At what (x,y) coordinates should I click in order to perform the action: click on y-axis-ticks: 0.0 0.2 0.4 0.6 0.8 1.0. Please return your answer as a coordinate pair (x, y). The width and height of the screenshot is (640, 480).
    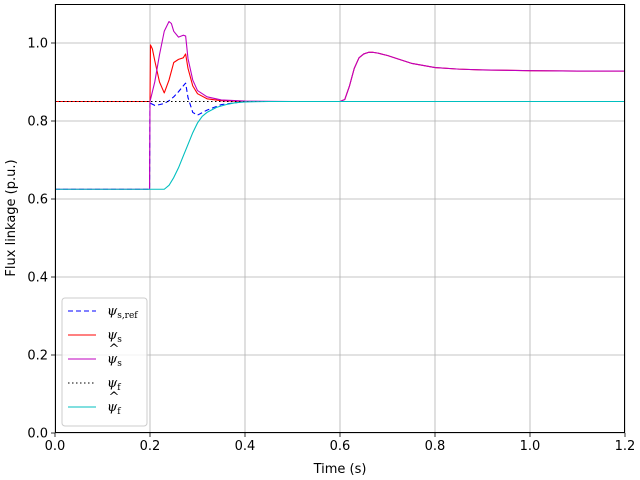
    Looking at the image, I should click on (41, 239).